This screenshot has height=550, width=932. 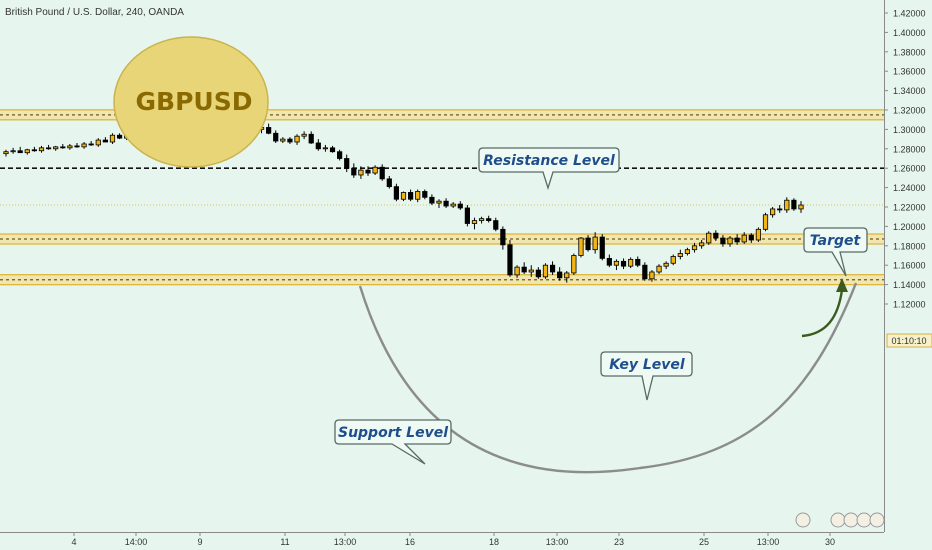 What do you see at coordinates (909, 33) in the screenshot?
I see `y-tick-label: 1.40000` at bounding box center [909, 33].